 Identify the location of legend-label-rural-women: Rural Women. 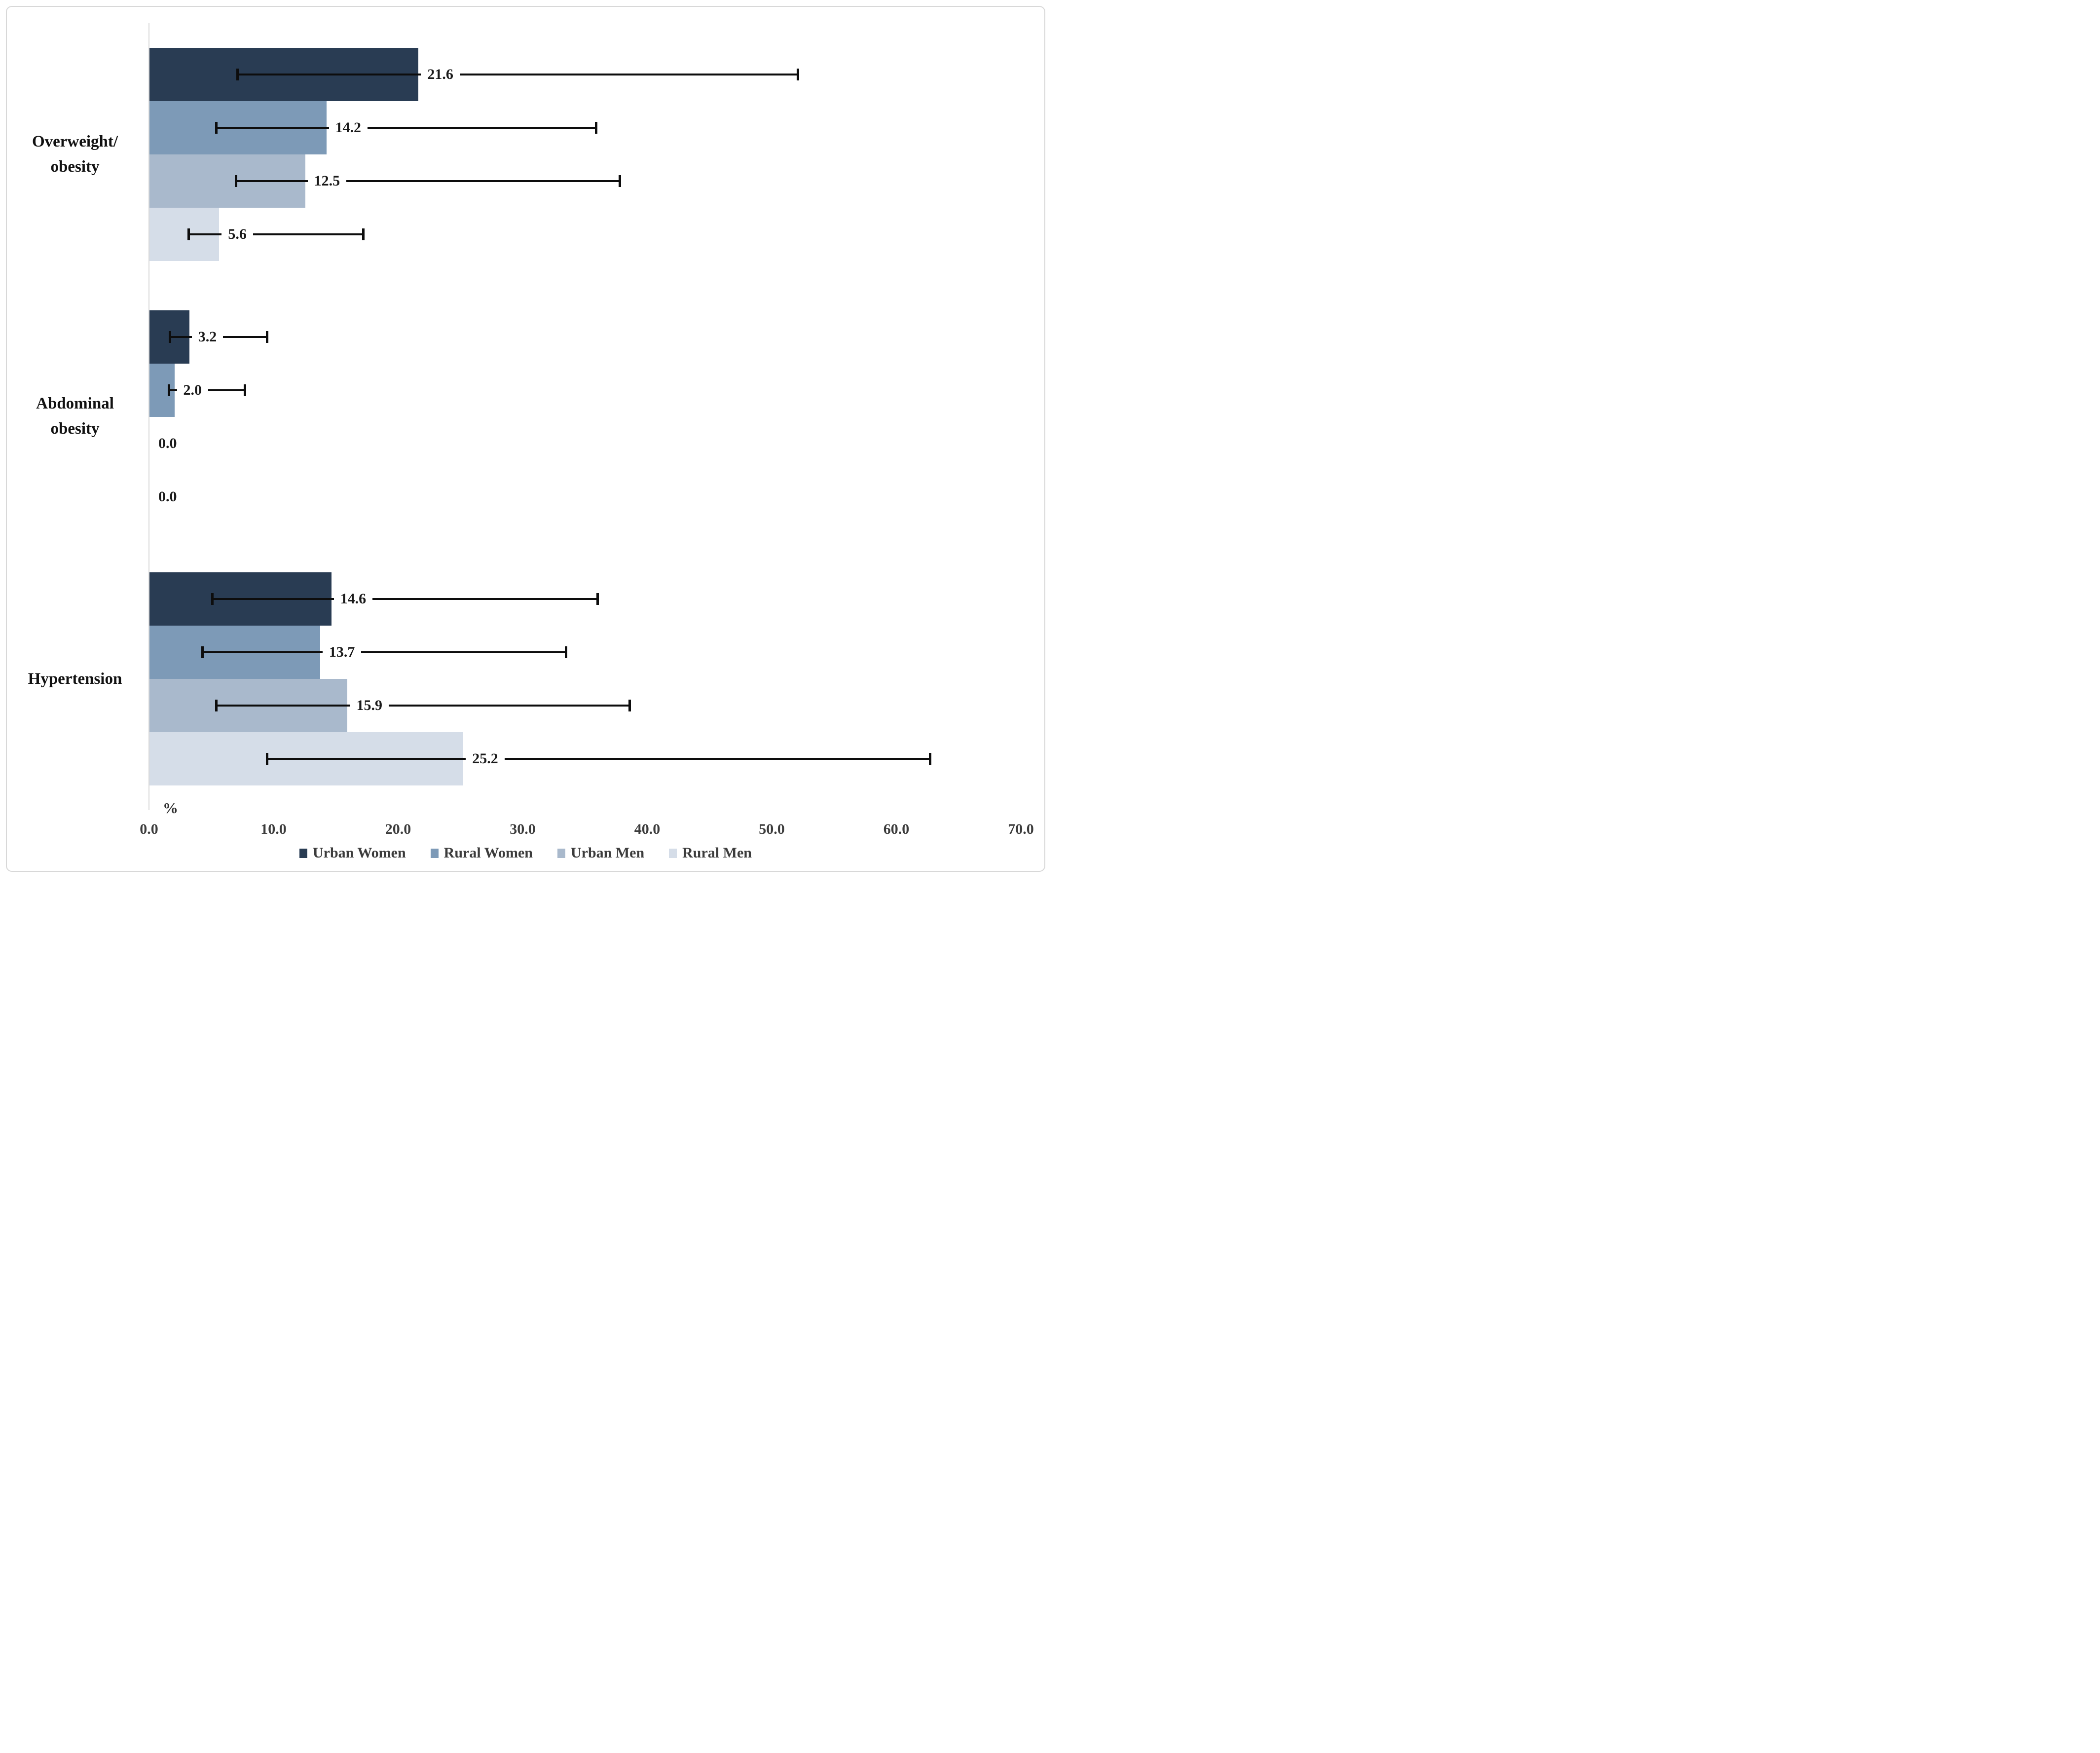
(488, 853).